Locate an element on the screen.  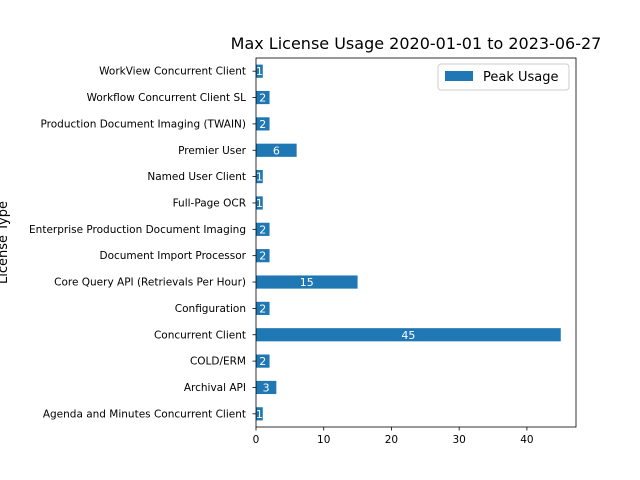
y-tick-label: Archival API is located at coordinates (215, 388).